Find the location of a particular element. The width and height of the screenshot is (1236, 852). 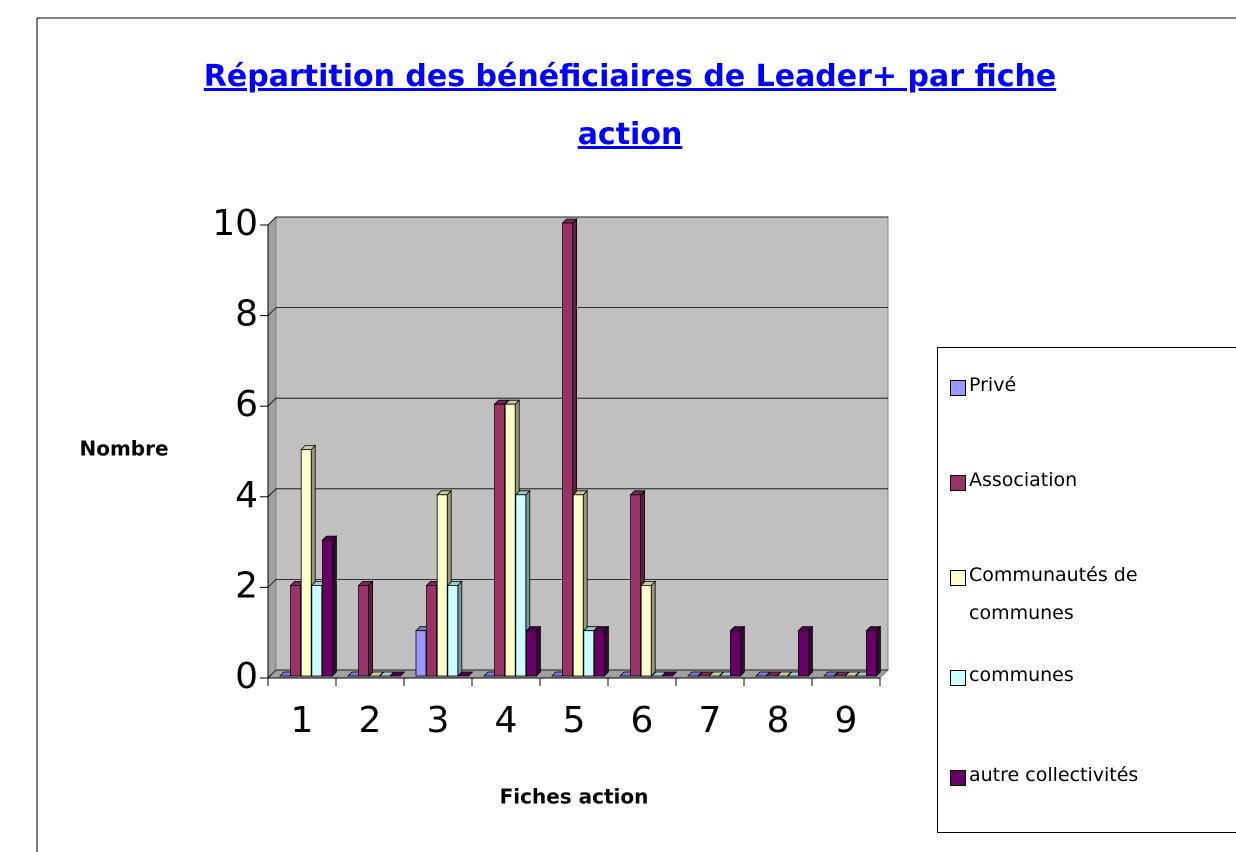

side-wall is located at coordinates (272, 447).